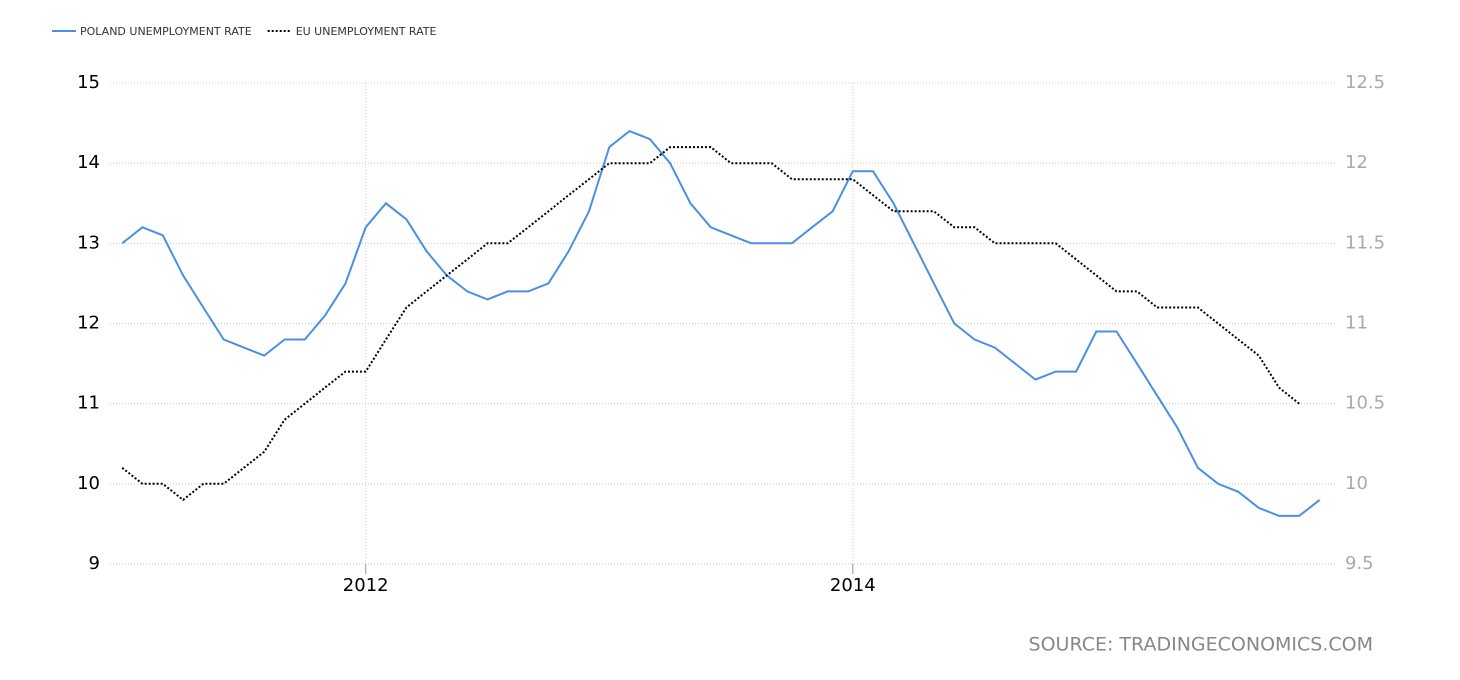 The height and width of the screenshot is (680, 1460). Describe the element at coordinates (88, 242) in the screenshot. I see `y-tick-label: 13` at that location.